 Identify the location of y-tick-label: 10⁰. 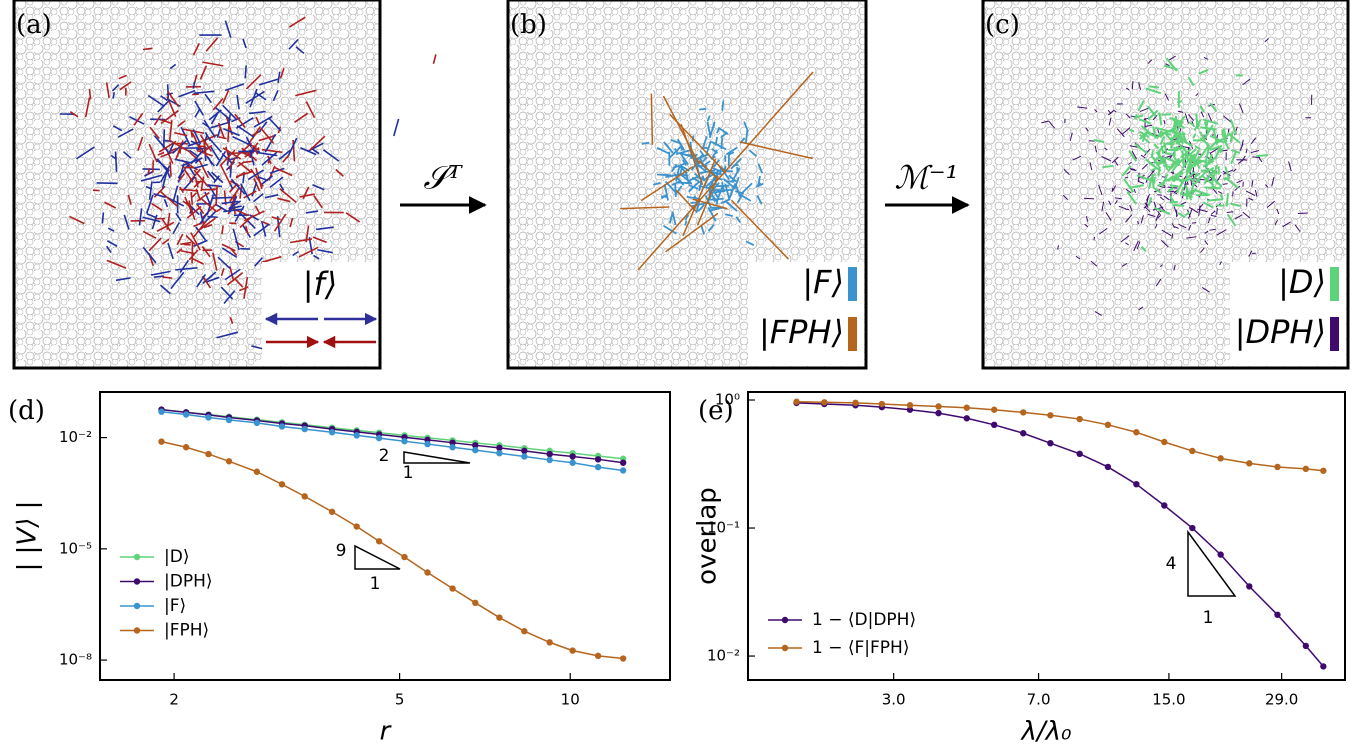
(727, 400).